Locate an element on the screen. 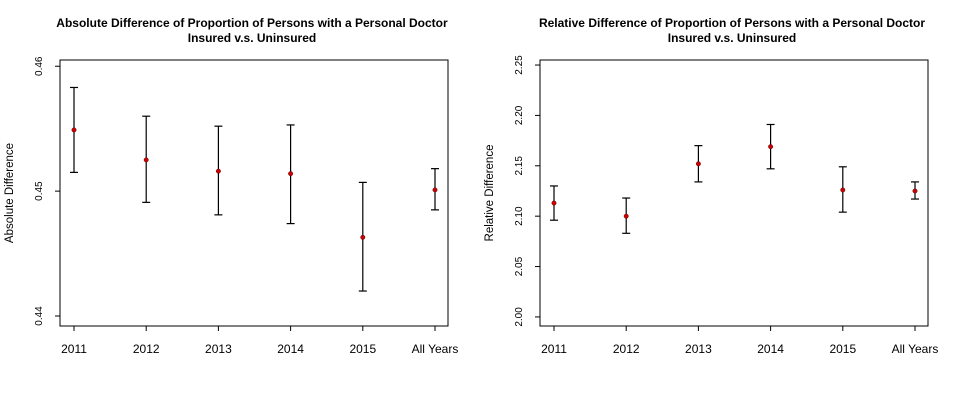 This screenshot has width=960, height=400. y-tick-label: 2.10 is located at coordinates (519, 216).